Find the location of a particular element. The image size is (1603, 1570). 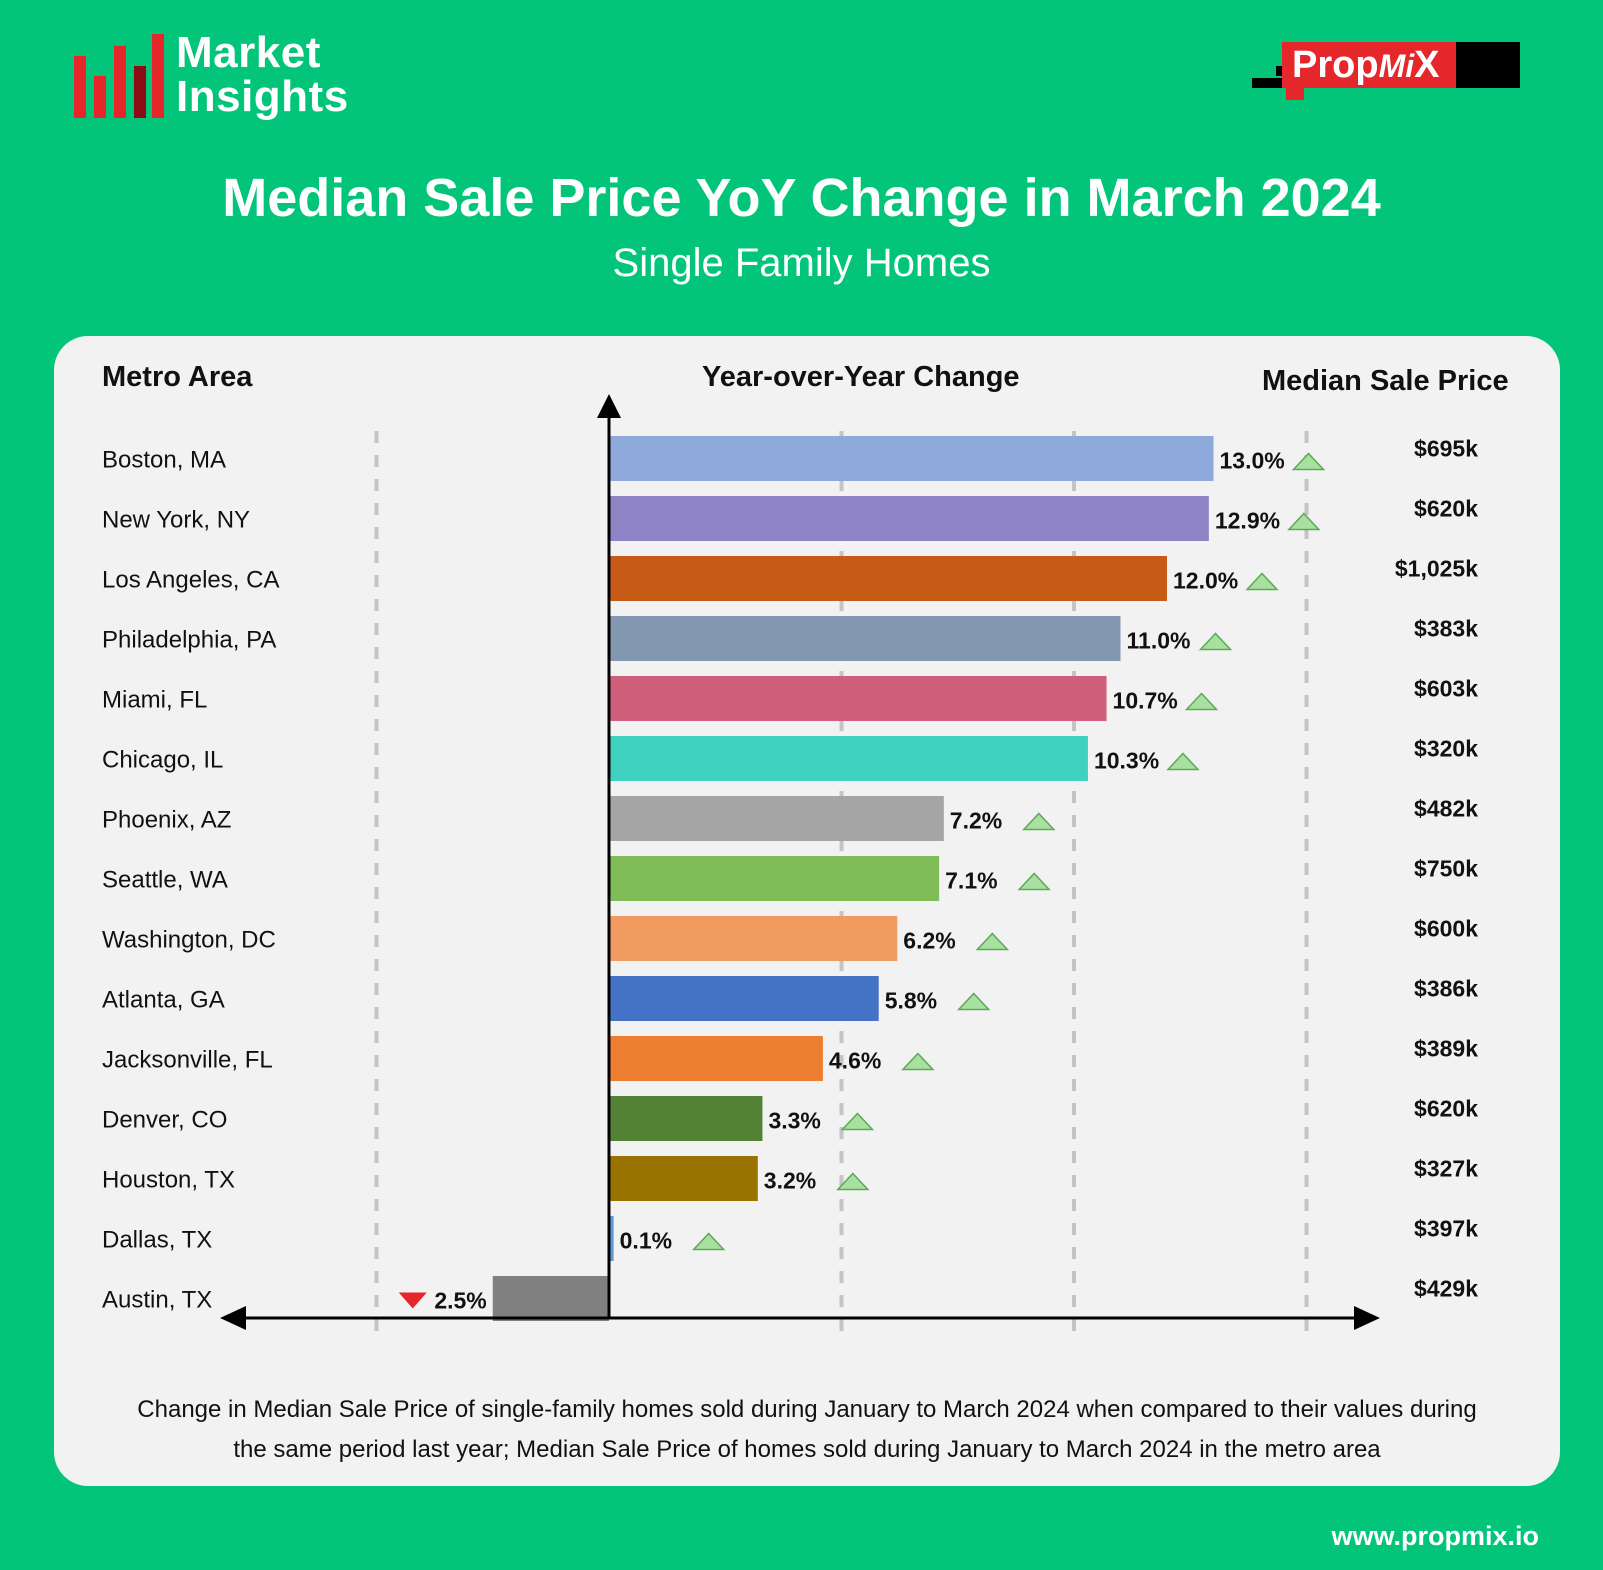

propmix-logo: PropMiX is located at coordinates (1387, 72).